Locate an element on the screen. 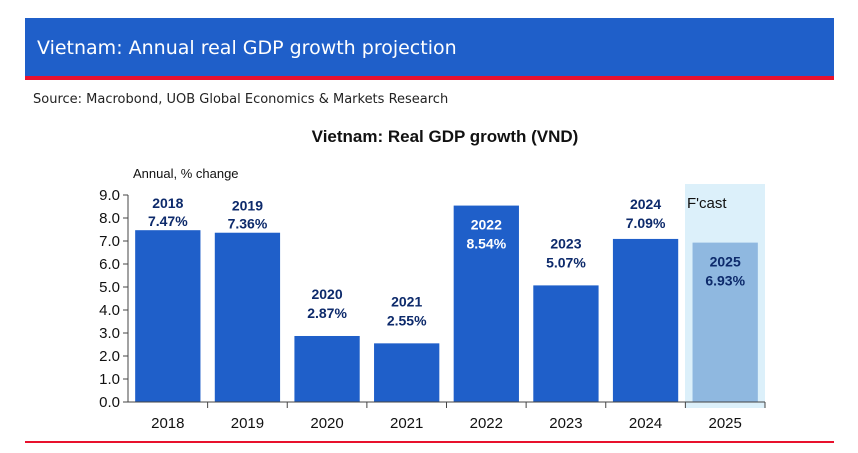  data-label-year: 2021 is located at coordinates (406, 301).